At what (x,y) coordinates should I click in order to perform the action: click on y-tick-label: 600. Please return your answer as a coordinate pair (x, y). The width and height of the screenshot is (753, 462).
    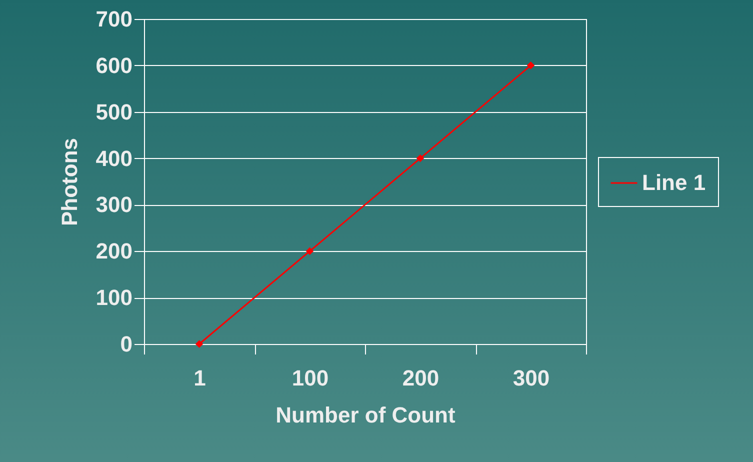
    Looking at the image, I should click on (114, 65).